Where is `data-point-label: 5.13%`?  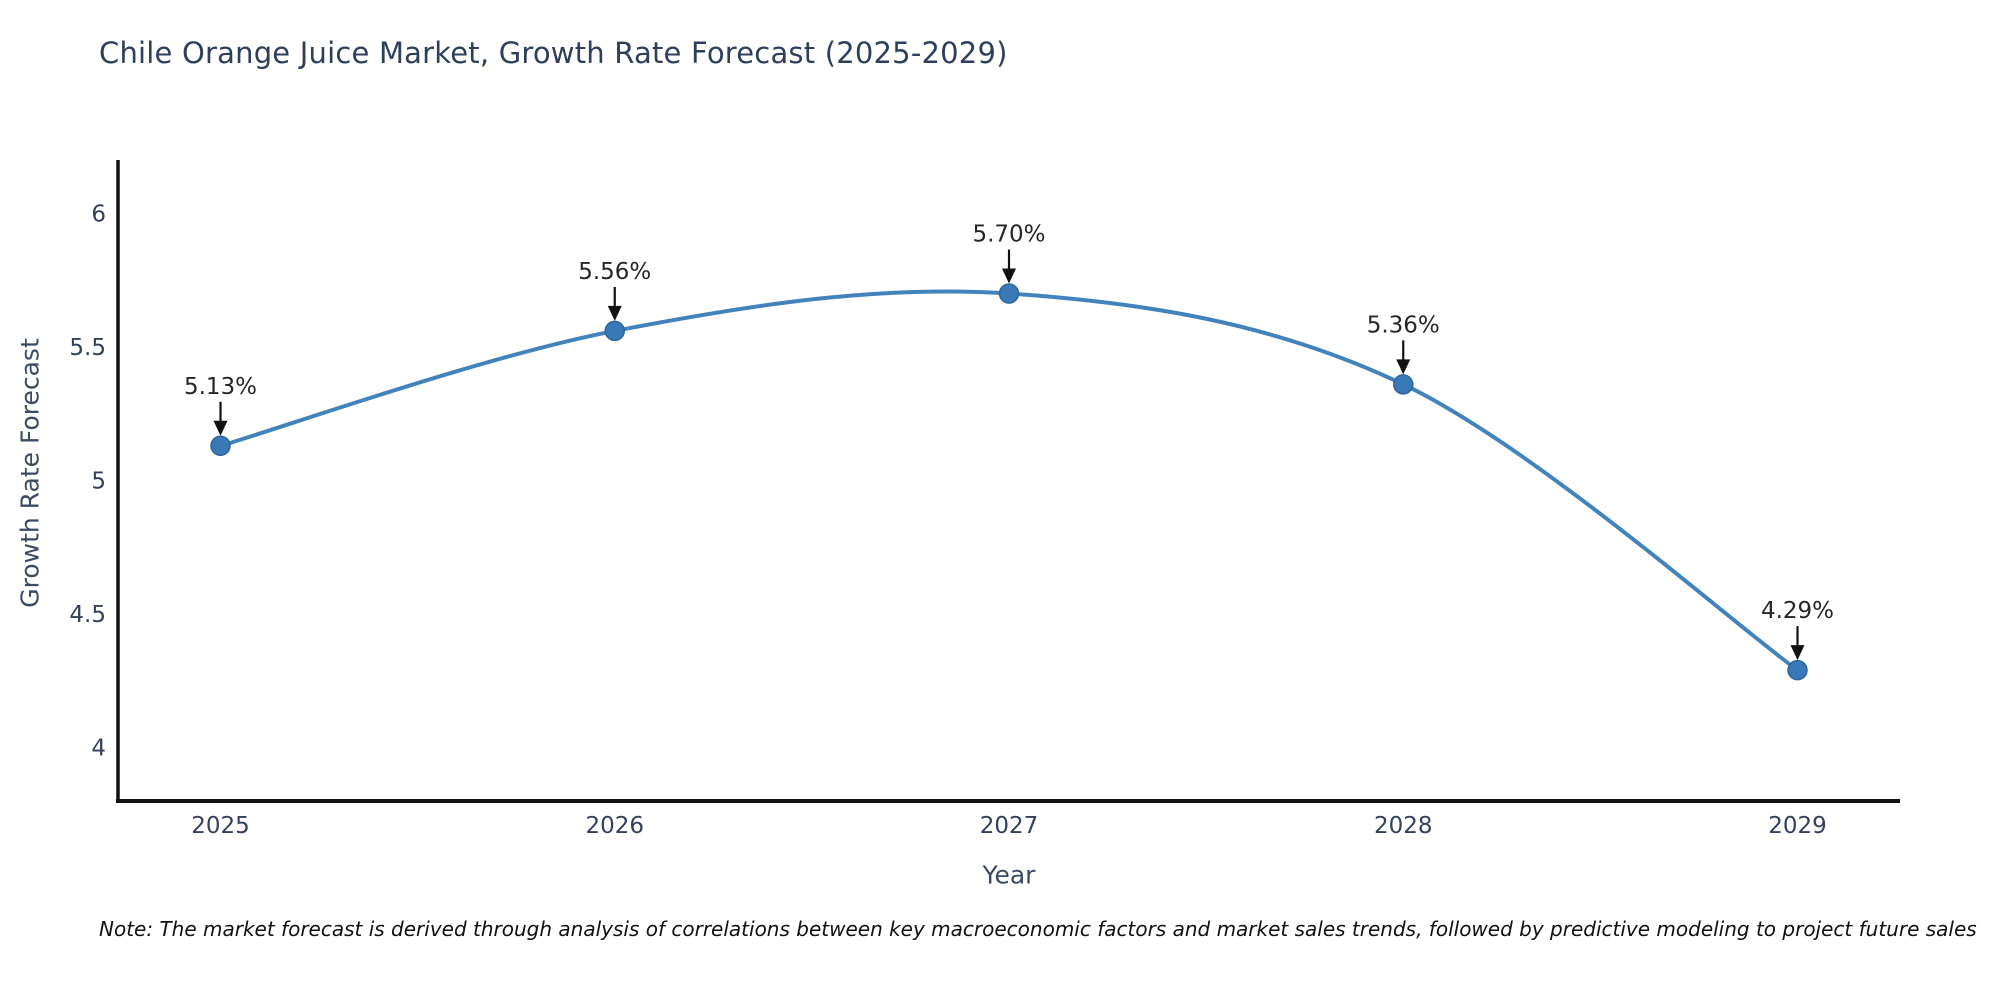
data-point-label: 5.13% is located at coordinates (220, 387).